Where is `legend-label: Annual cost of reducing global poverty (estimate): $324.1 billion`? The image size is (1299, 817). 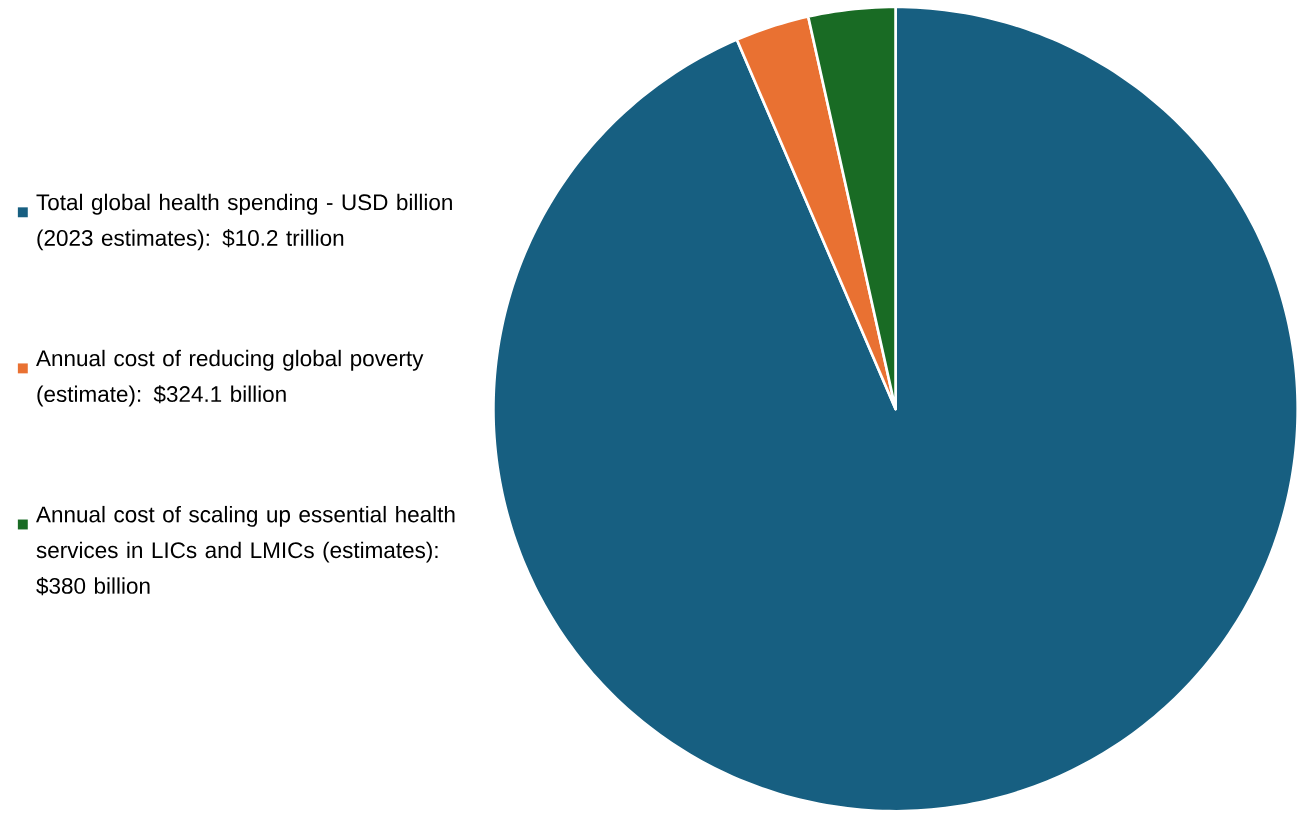 legend-label: Annual cost of reducing global poverty (estimate): $324.1 billion is located at coordinates (230, 378).